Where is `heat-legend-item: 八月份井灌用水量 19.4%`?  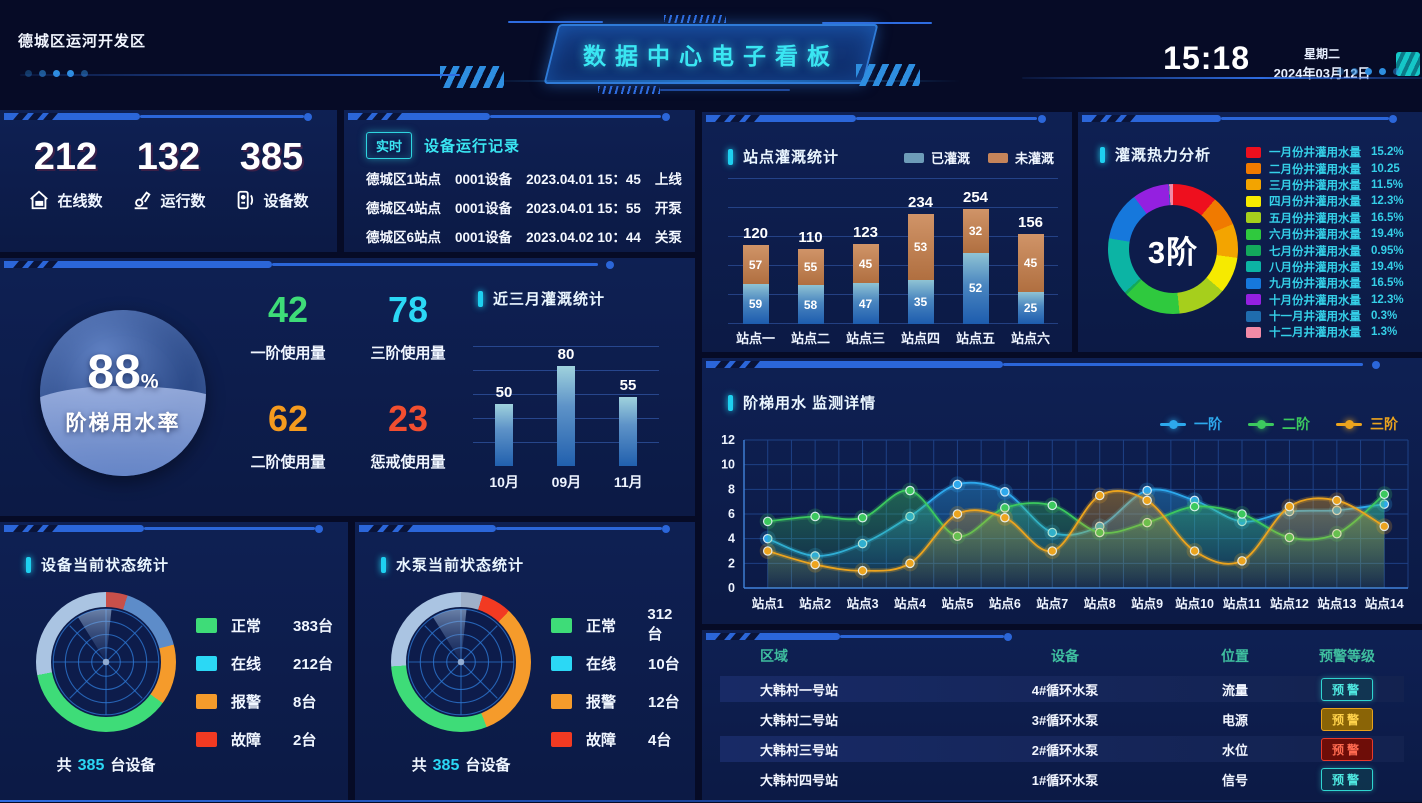
heat-legend-item: 八月份井灌用水量 19.4% is located at coordinates (1331, 267).